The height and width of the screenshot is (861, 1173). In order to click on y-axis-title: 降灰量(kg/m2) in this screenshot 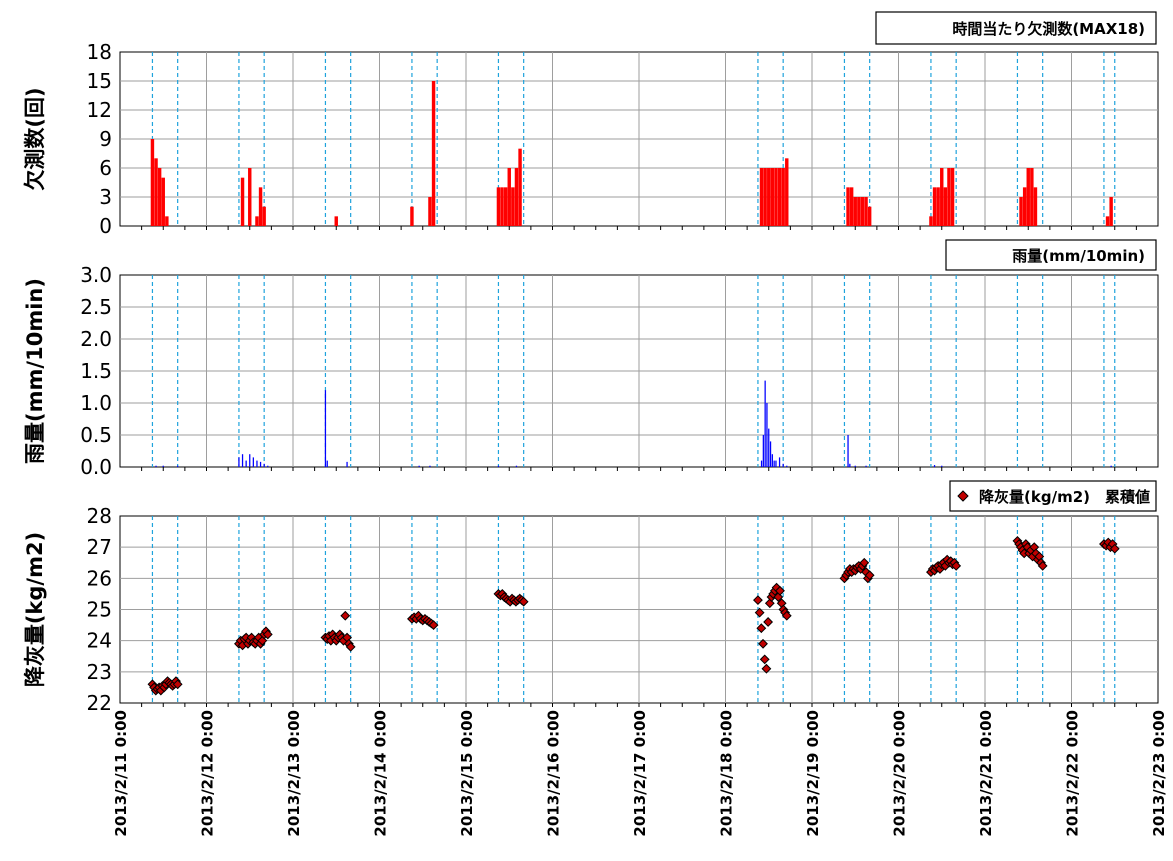, I will do `click(35, 609)`.